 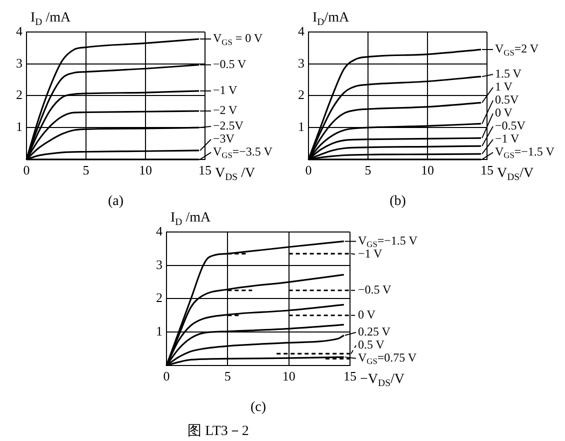 I want to click on legend-label: −2.5V, so click(x=228, y=125).